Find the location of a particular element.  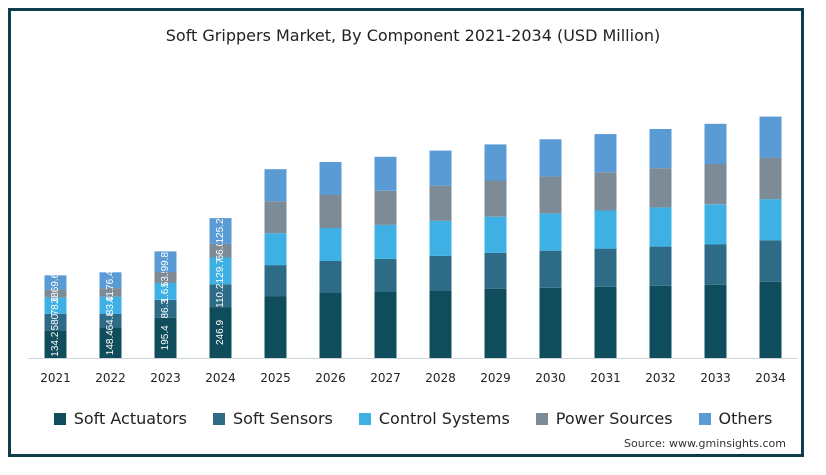

bar-segment-soft-sensors-2030 is located at coordinates (550, 269).